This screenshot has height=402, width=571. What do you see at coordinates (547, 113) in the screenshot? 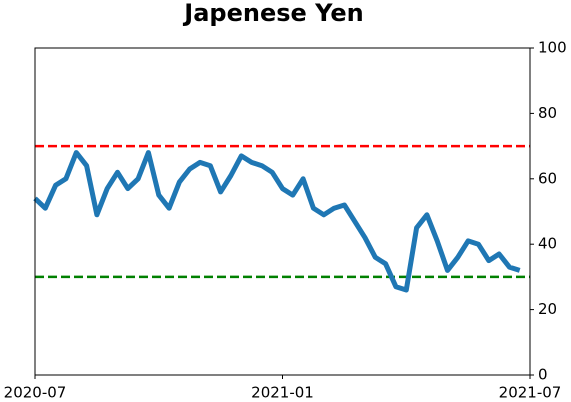
I see `y-tick-label: 80` at bounding box center [547, 113].